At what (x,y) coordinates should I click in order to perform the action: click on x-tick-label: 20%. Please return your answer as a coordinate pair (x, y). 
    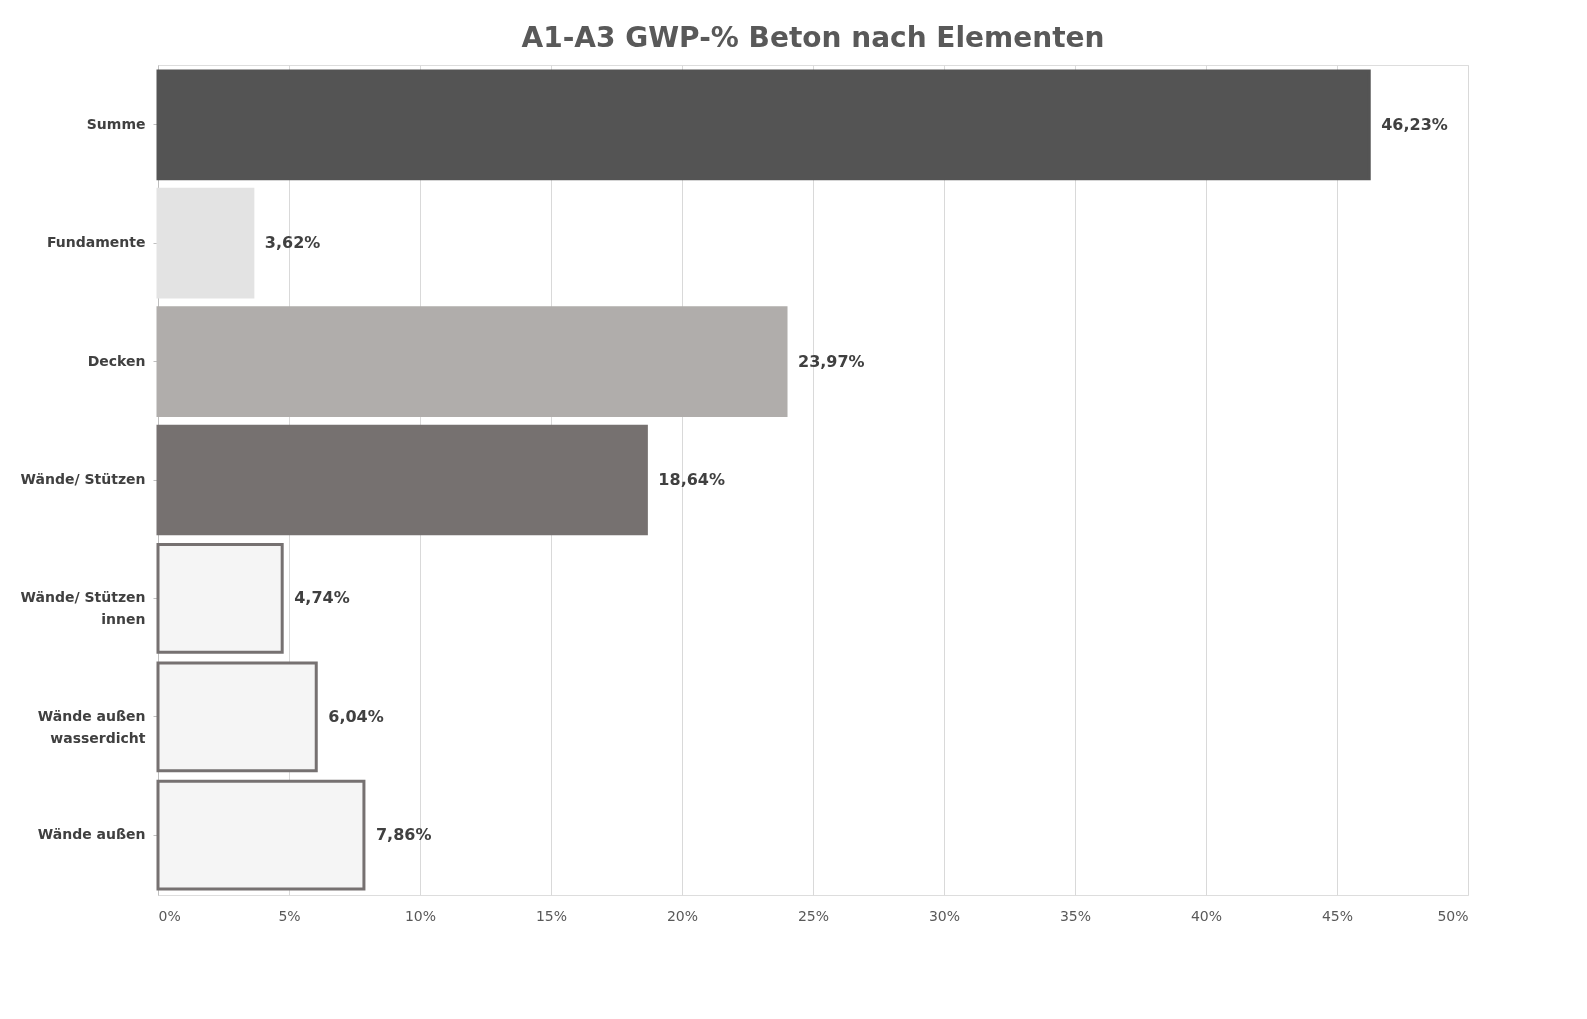
    Looking at the image, I should click on (682, 915).